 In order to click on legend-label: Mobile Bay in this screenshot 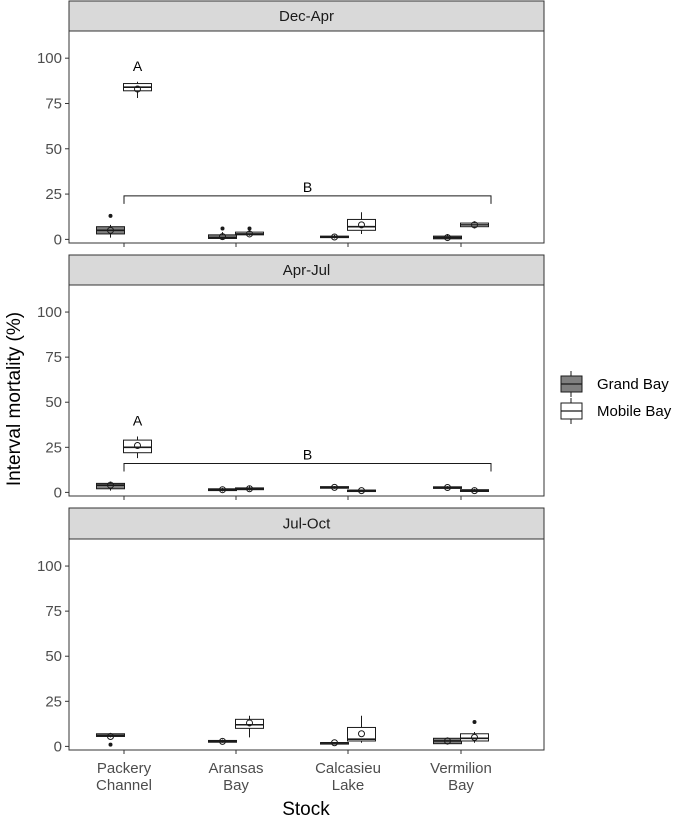, I will do `click(634, 411)`.